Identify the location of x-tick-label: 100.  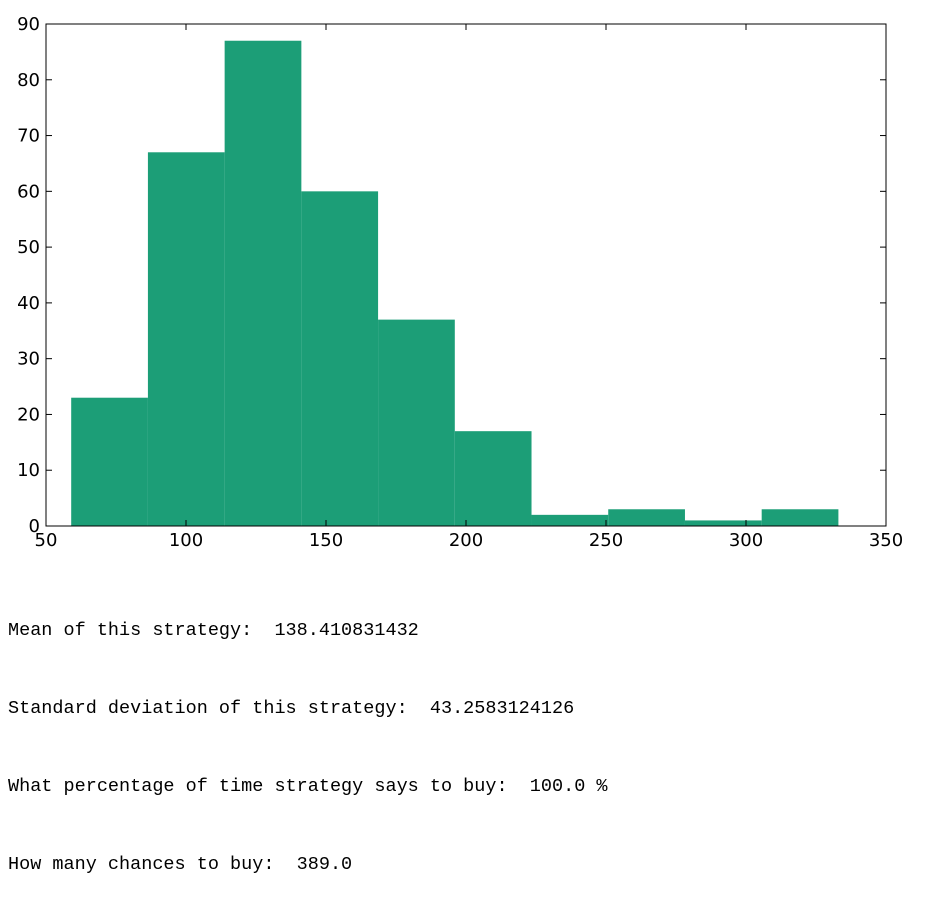
(186, 540).